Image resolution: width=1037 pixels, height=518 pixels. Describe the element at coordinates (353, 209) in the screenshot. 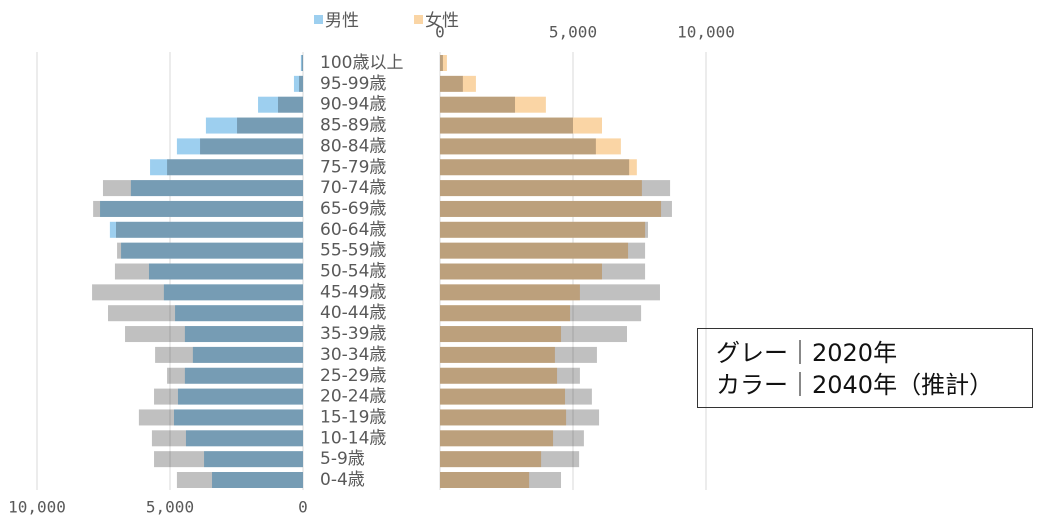

I see `category-label: 65-69歳` at that location.